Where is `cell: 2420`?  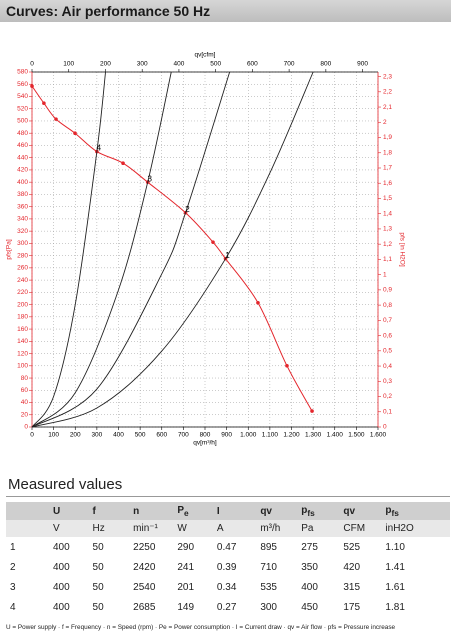
cell: 2420 is located at coordinates (144, 567).